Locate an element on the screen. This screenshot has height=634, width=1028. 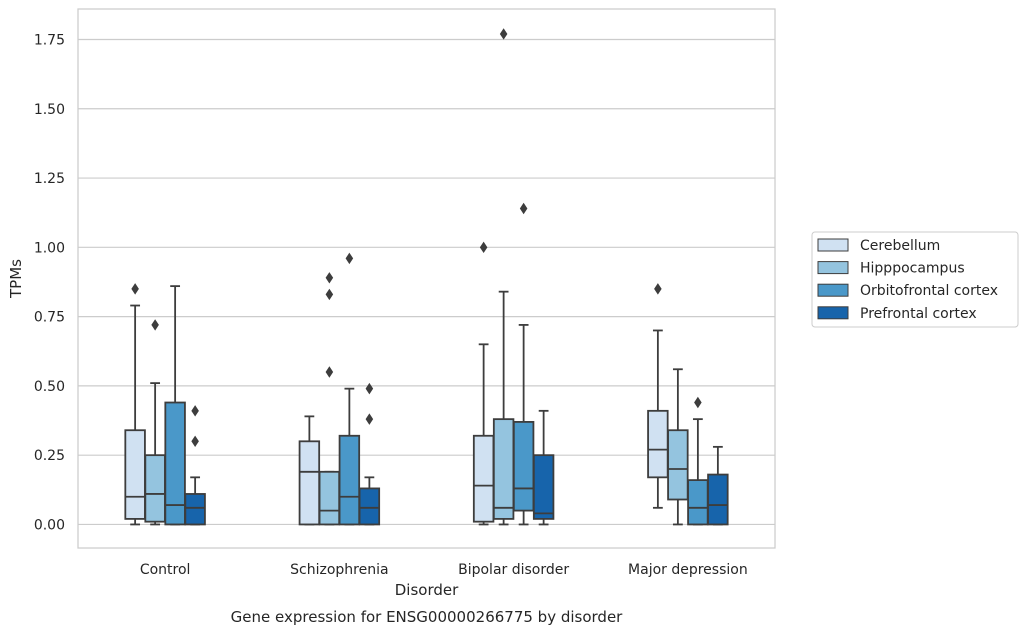
y-tick-label: 1.50 is located at coordinates (49, 110).